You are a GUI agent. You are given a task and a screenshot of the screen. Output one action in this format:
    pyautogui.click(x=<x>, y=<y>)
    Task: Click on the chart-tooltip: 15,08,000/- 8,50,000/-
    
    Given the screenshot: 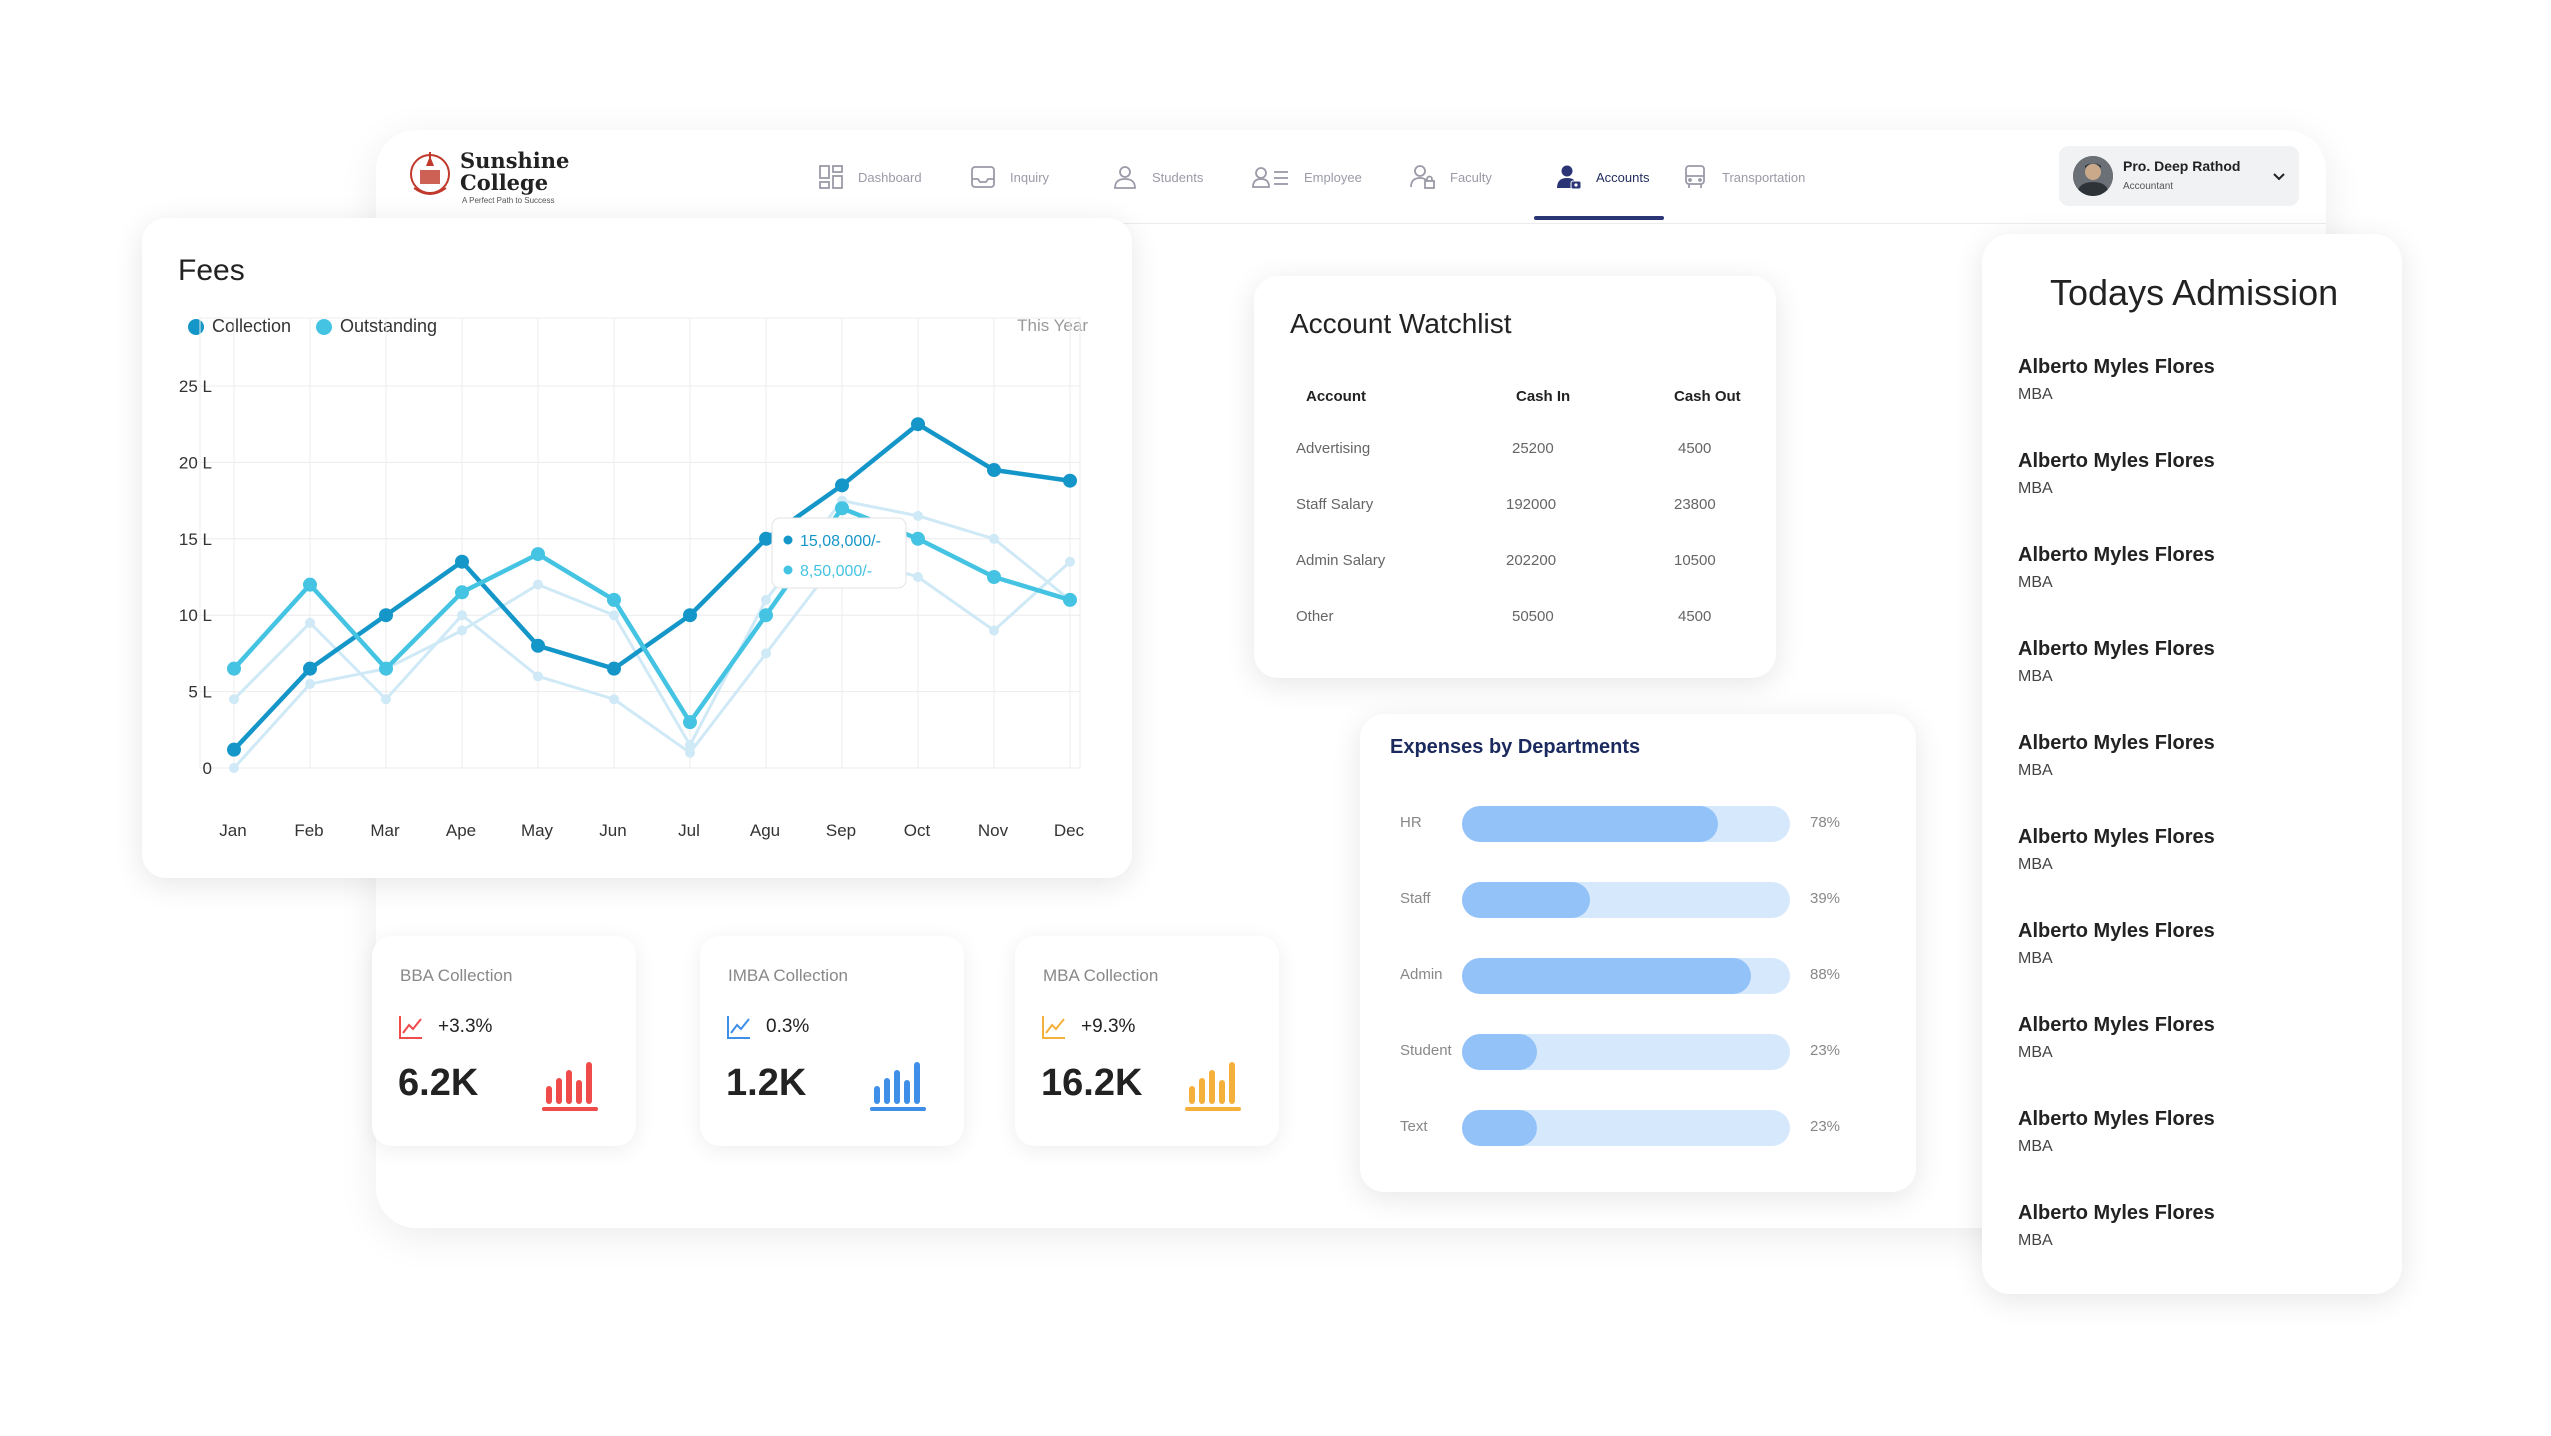 What is the action you would take?
    pyautogui.click(x=839, y=553)
    